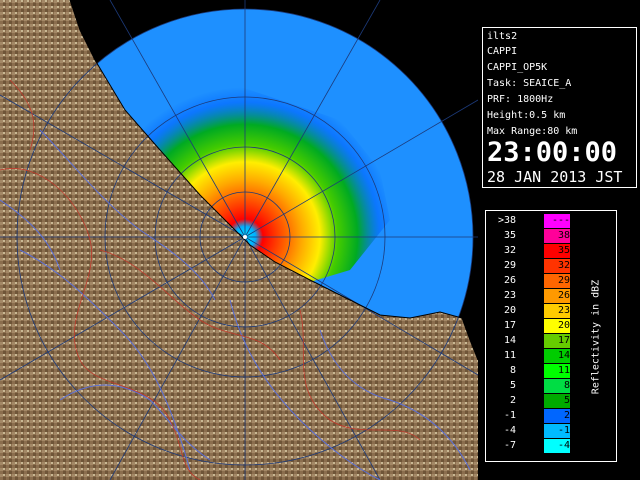 The height and width of the screenshot is (480, 640). I want to click on prf-label: PRF: 1800Hz, so click(520, 99).